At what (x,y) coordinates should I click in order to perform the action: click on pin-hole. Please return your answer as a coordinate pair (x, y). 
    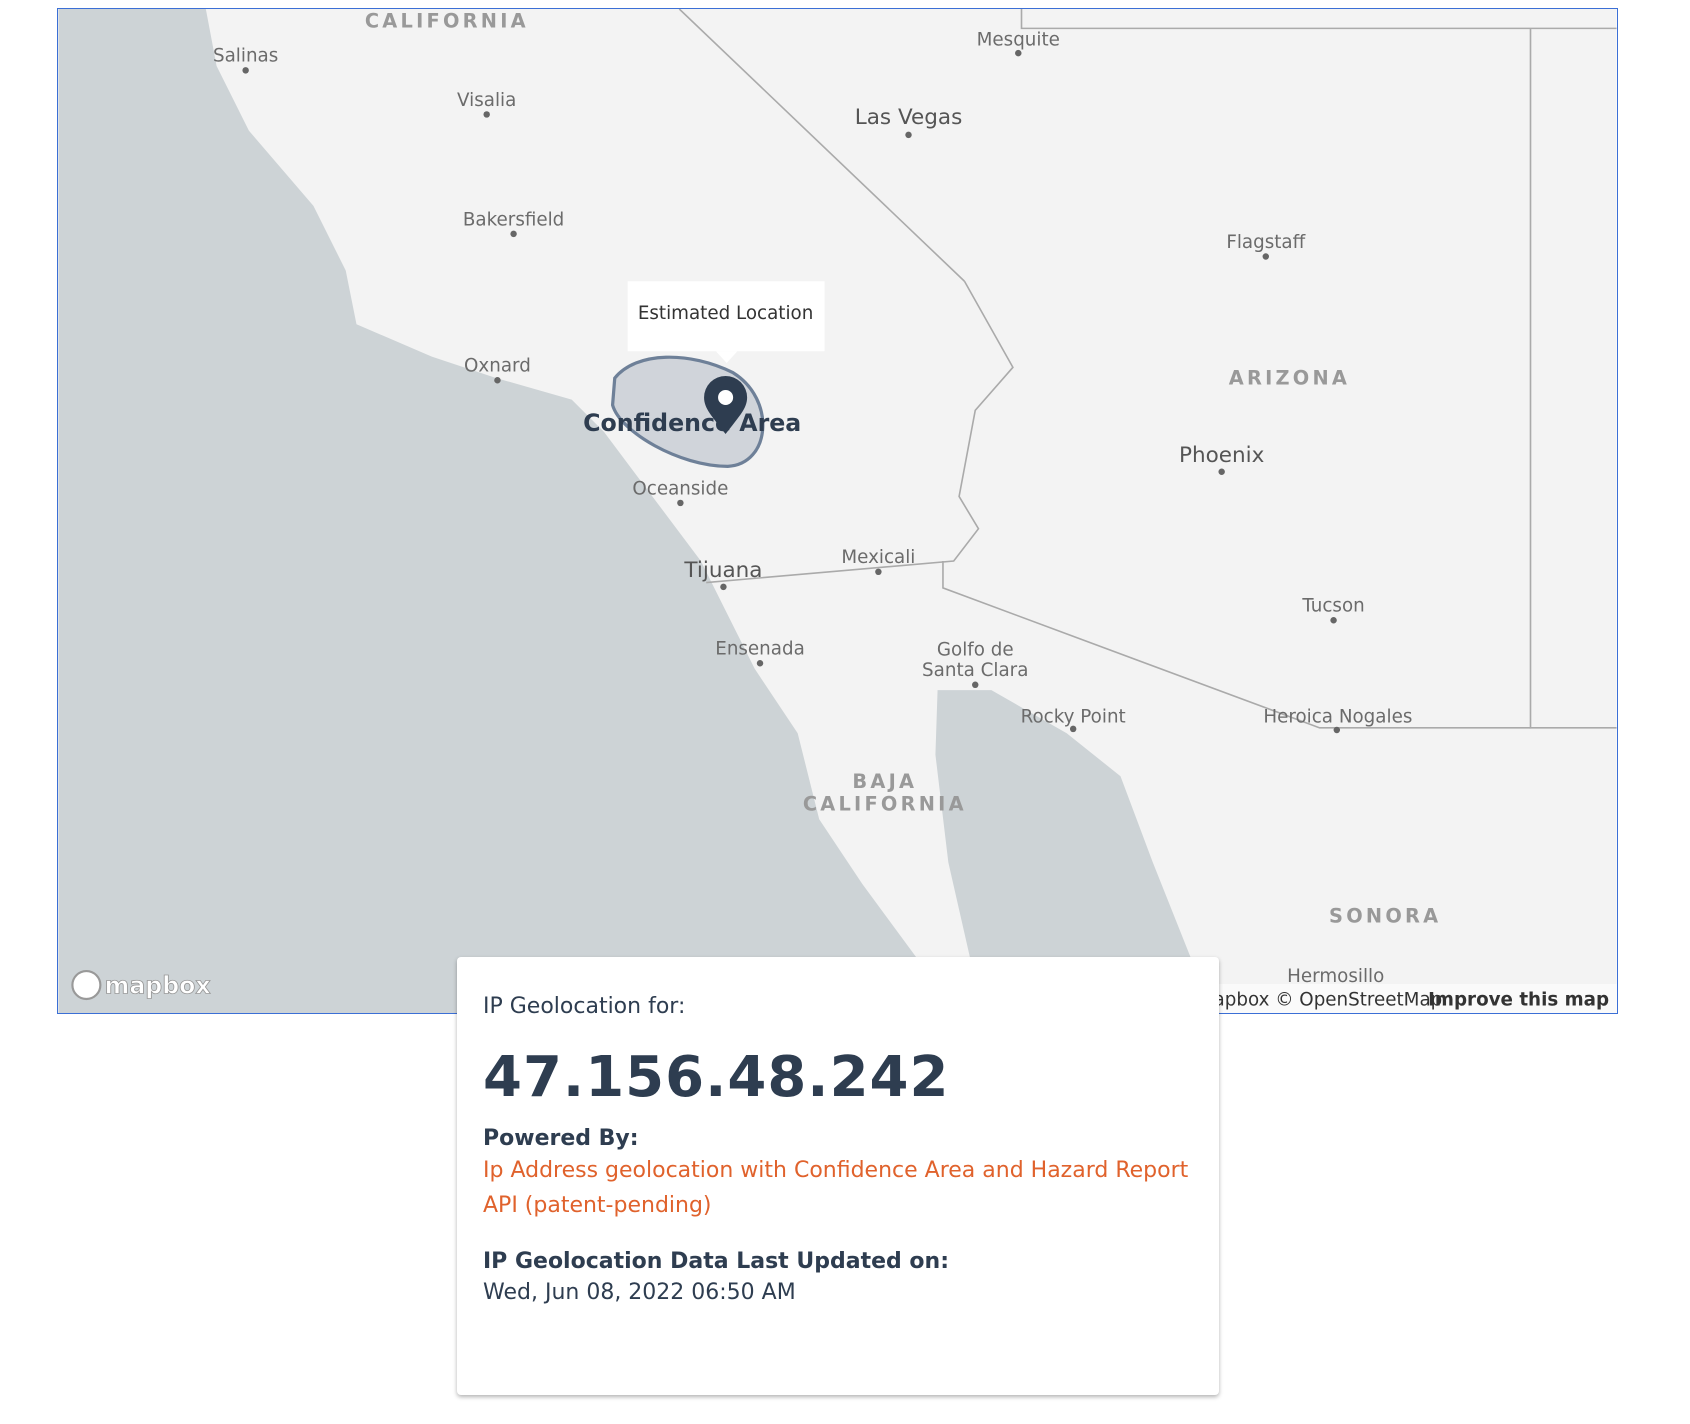
    Looking at the image, I should click on (726, 397).